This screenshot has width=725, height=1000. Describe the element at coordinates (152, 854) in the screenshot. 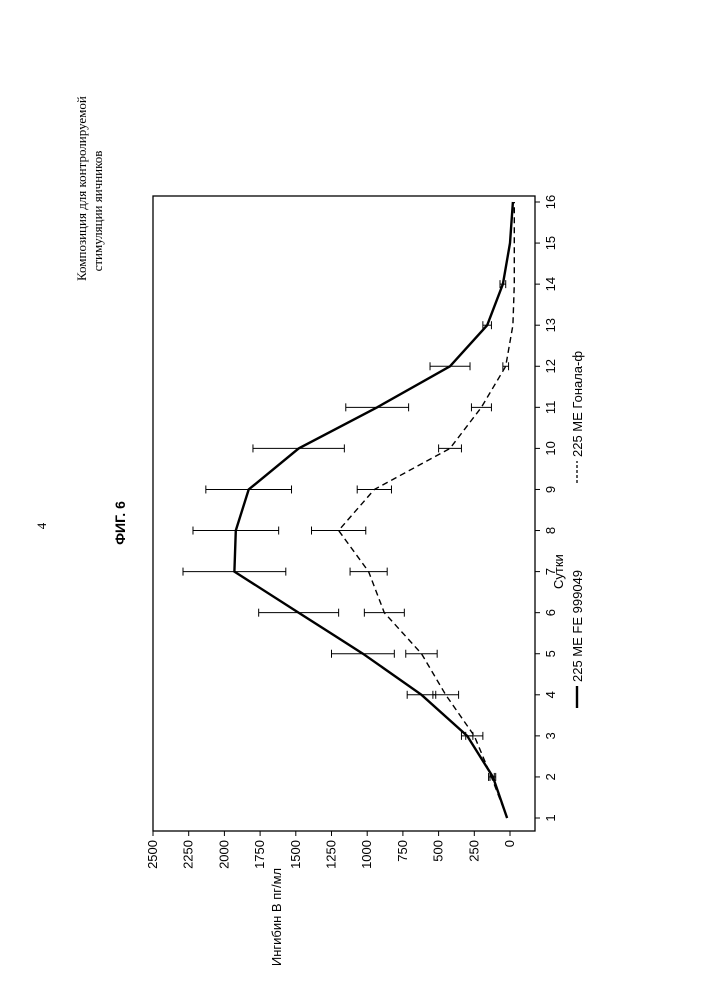

I see `y-tick-label: 2500` at that location.